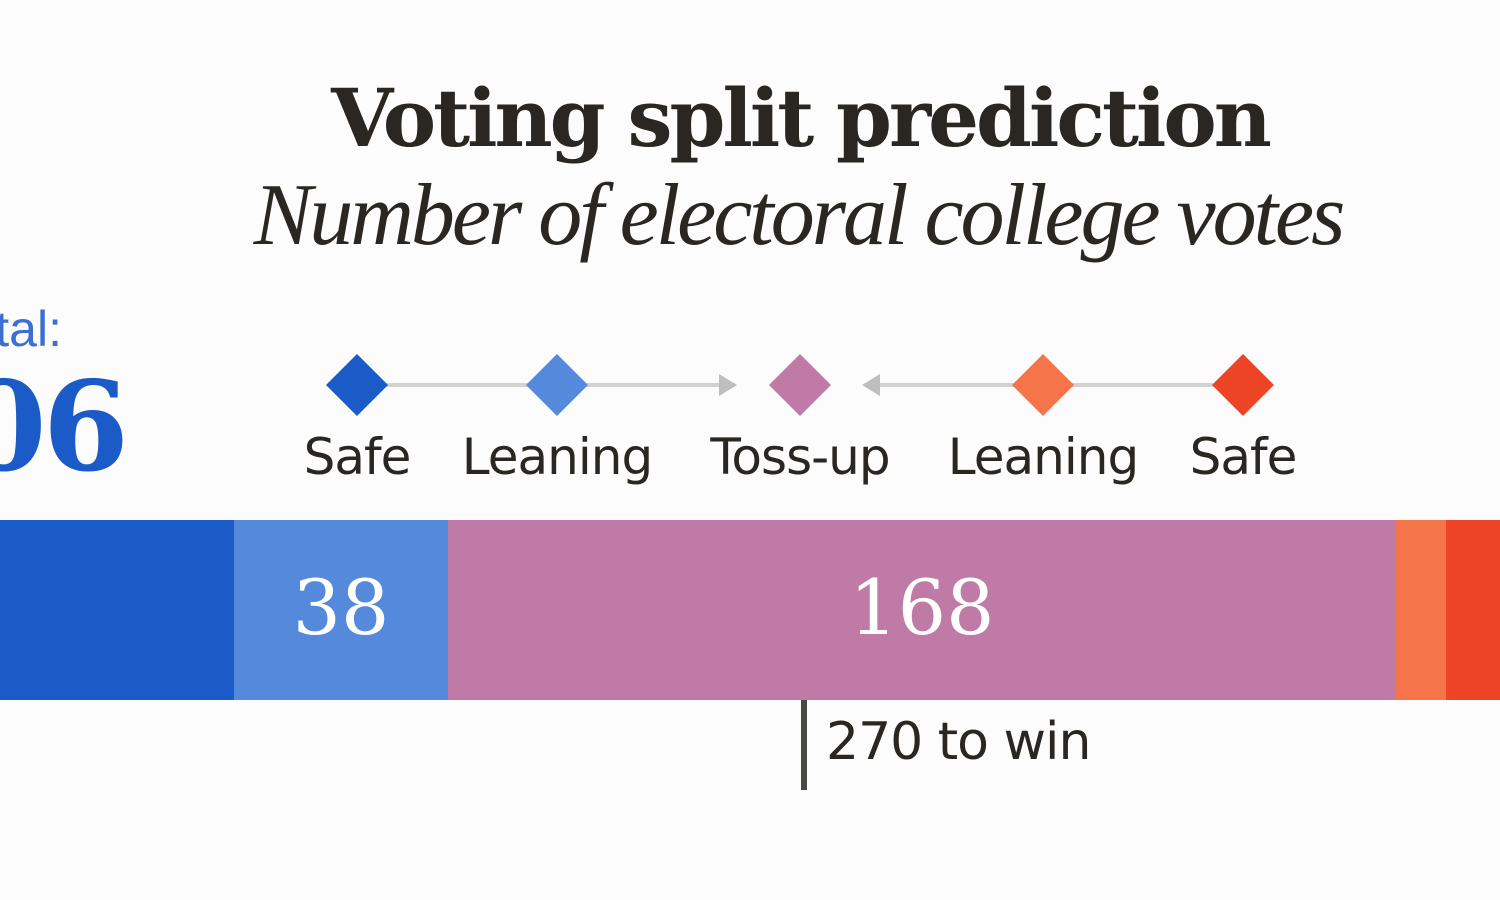 The height and width of the screenshot is (900, 1500). I want to click on arrow-left-icon, so click(871, 385).